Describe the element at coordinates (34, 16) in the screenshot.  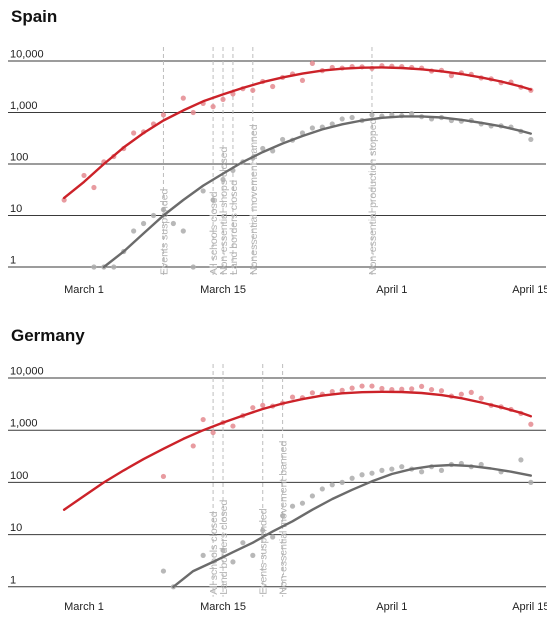
I see `chart-title-spain: Spain` at that location.